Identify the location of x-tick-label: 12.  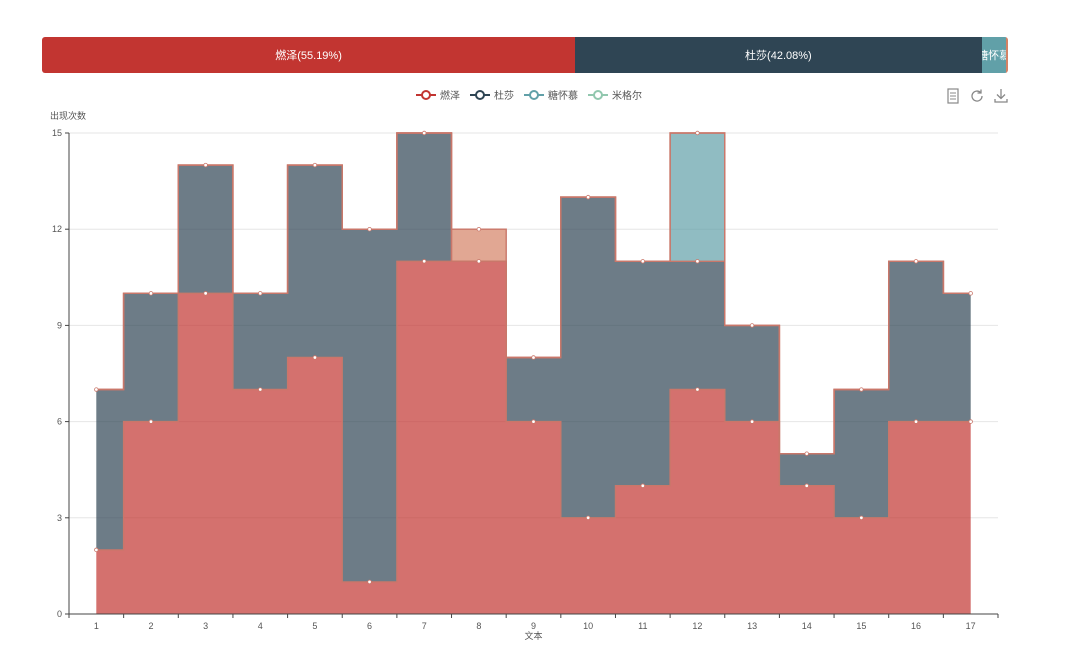
(697, 626).